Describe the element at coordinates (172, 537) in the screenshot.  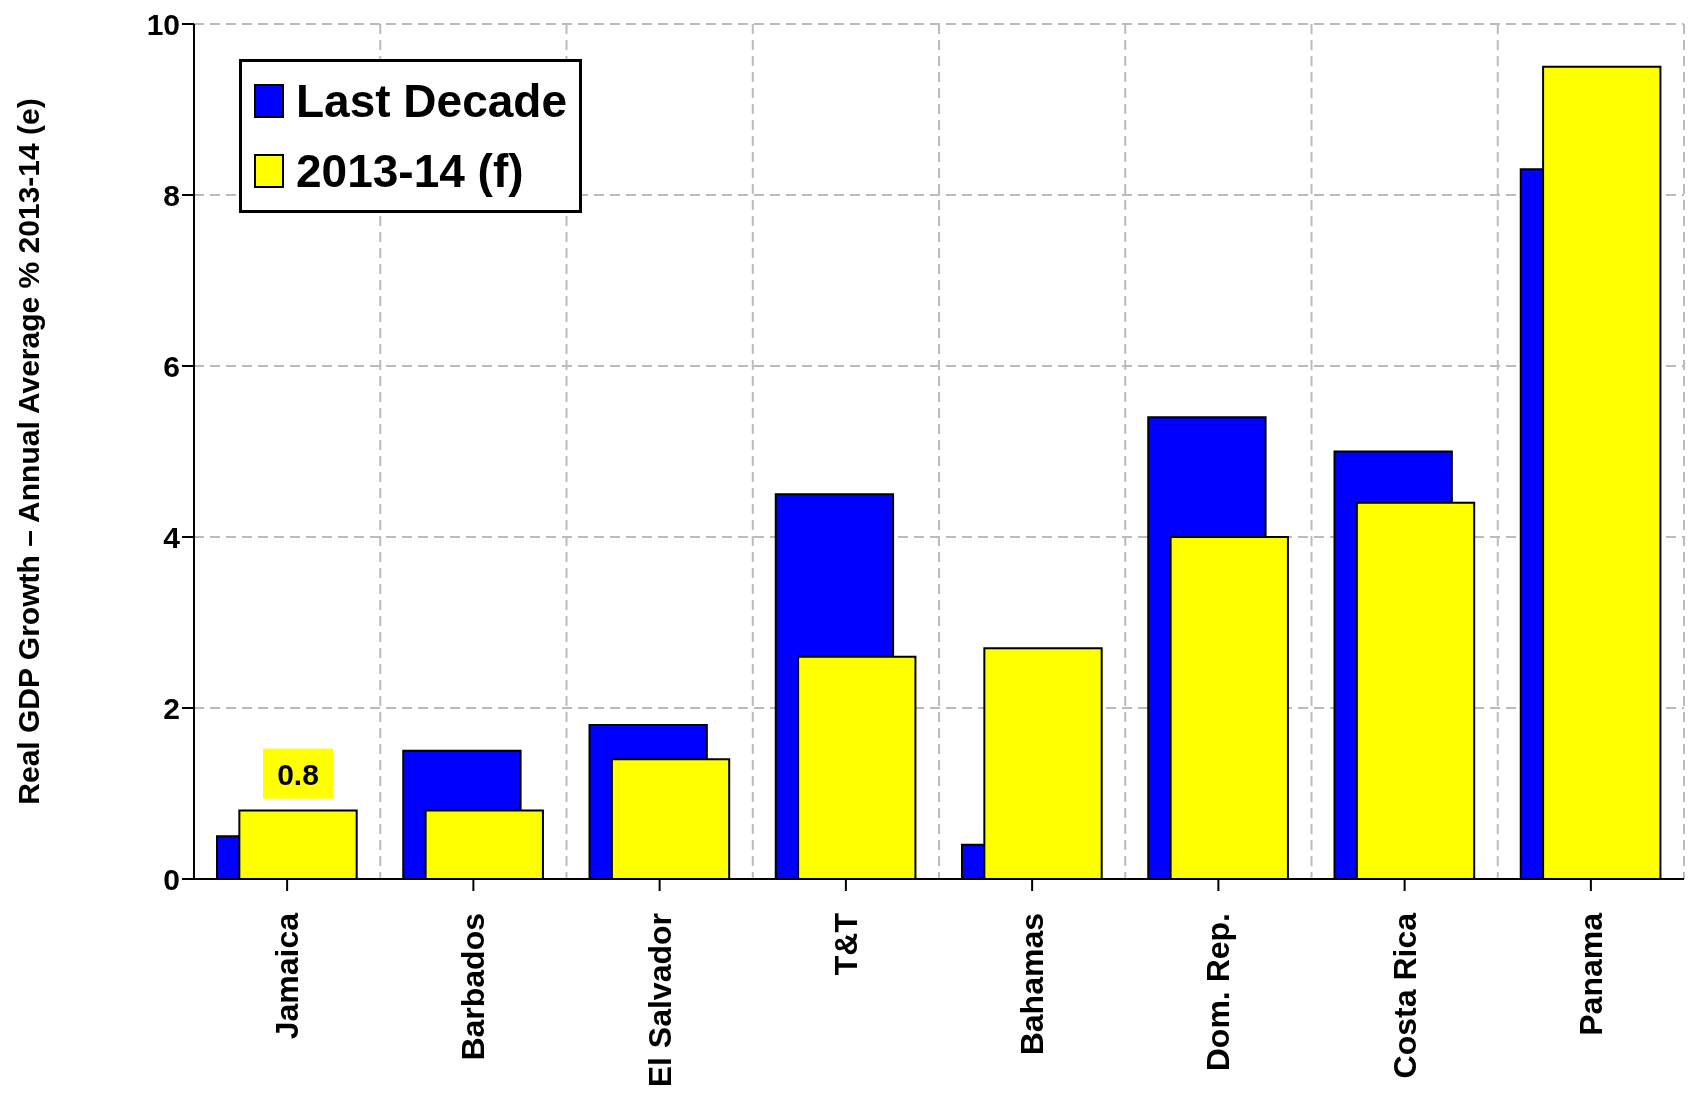
I see `y-tick-label: 4` at that location.